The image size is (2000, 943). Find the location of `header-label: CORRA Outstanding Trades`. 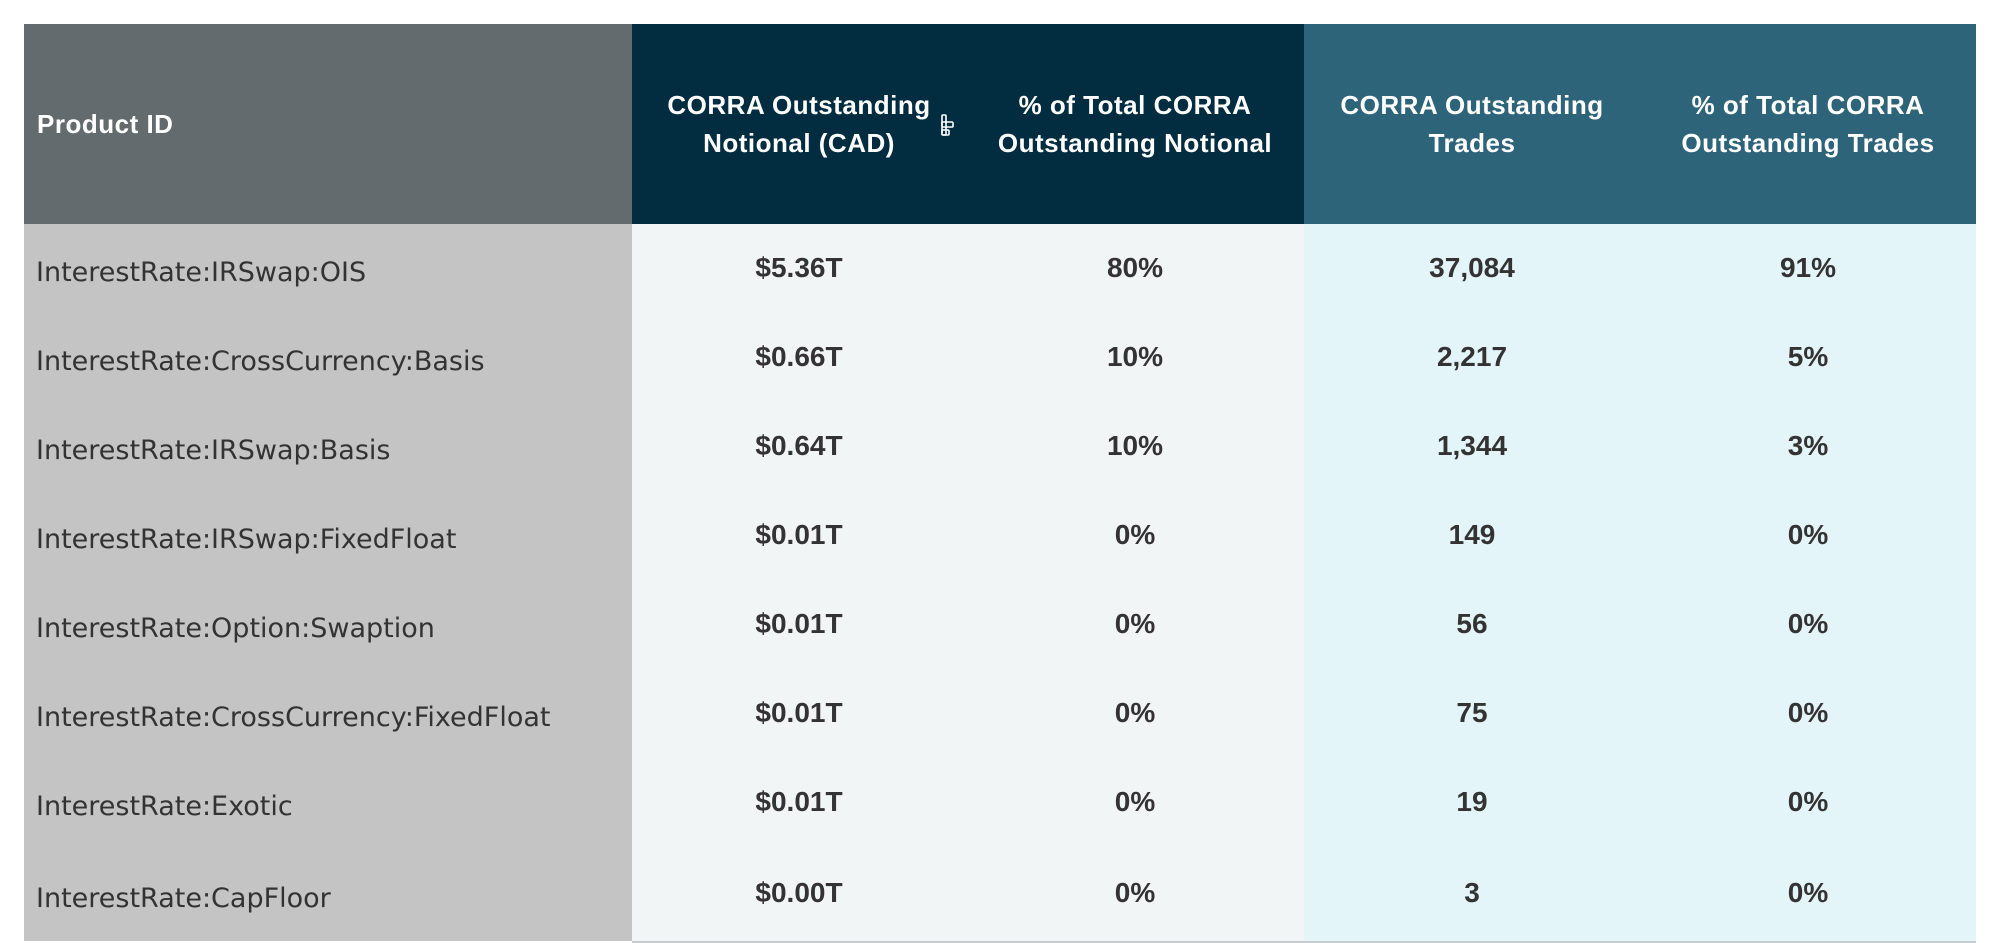

header-label: CORRA Outstanding Trades is located at coordinates (1472, 124).